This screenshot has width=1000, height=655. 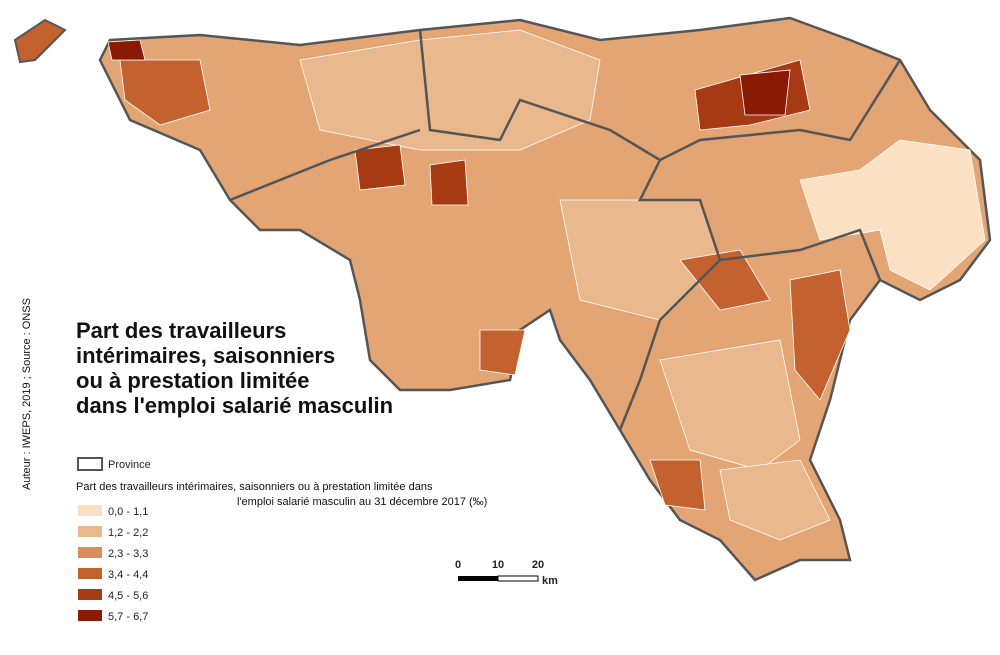 I want to click on source: Auteur : IWEPS, 2019 ; Source : ONSS, so click(x=27, y=394).